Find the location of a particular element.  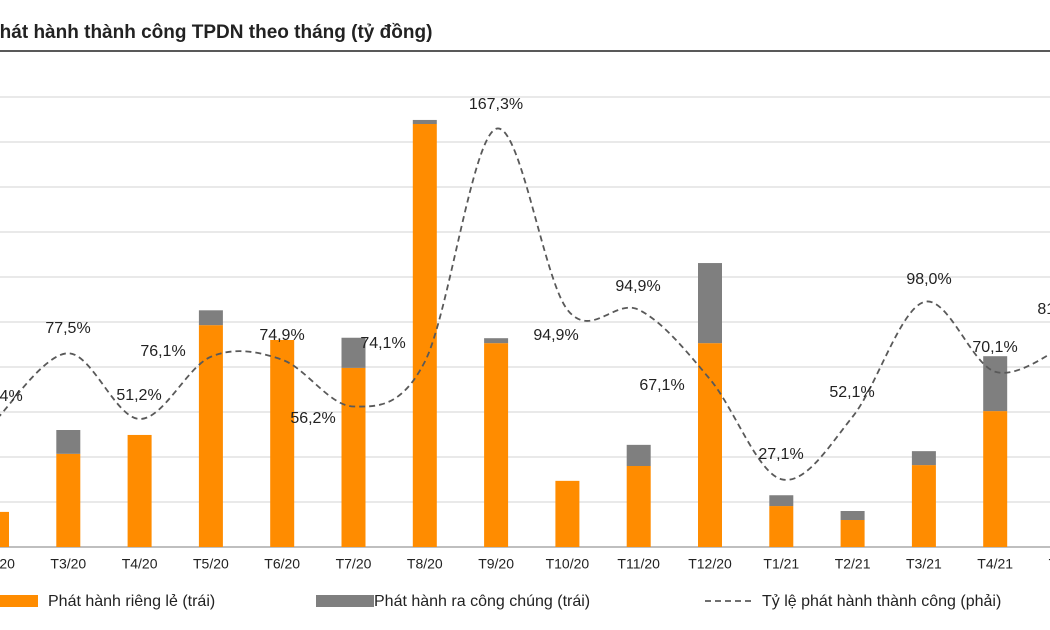

x-tick-label: T10/20 is located at coordinates (568, 564).